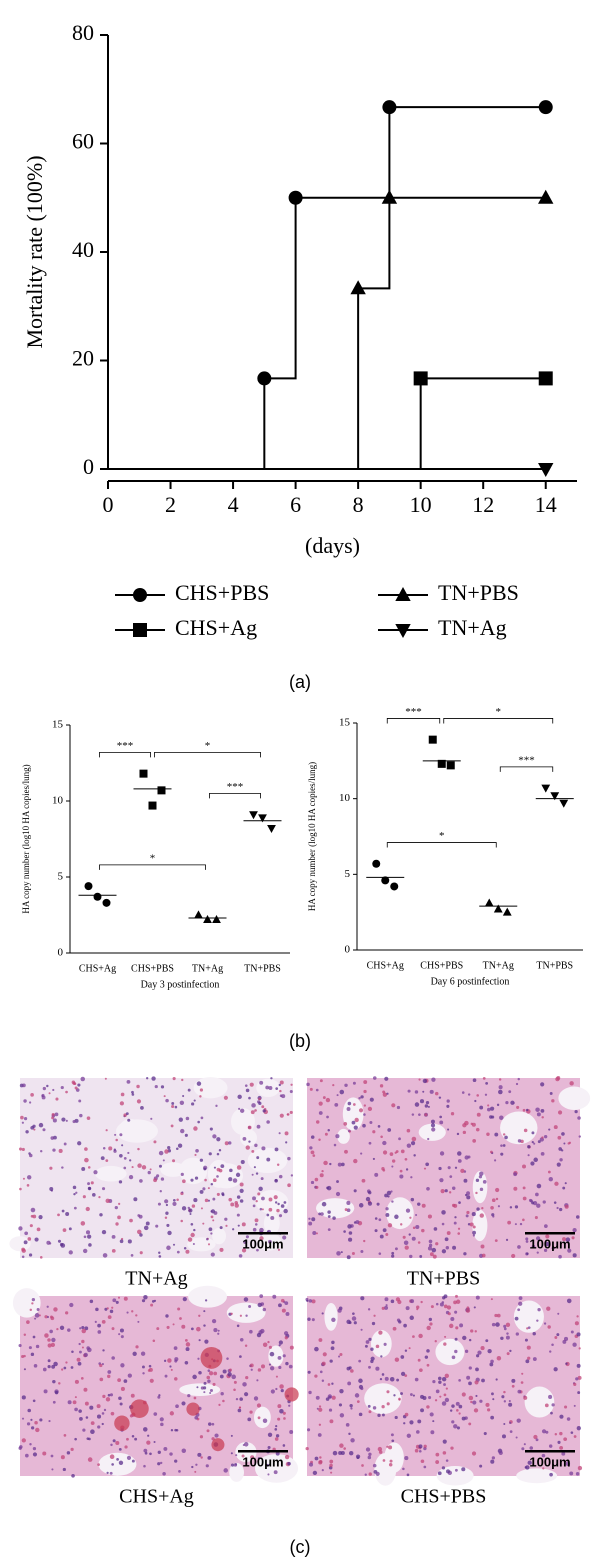 Image resolution: width=600 pixels, height=1563 pixels. Describe the element at coordinates (300, 682) in the screenshot. I see `panel-label: (a)` at that location.